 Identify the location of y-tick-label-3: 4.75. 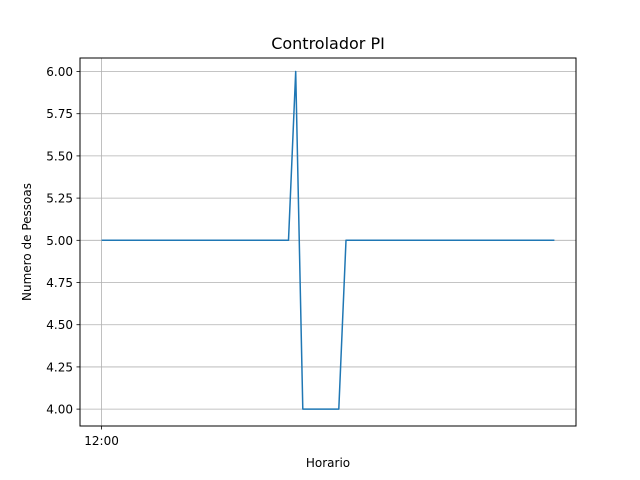
(59, 283).